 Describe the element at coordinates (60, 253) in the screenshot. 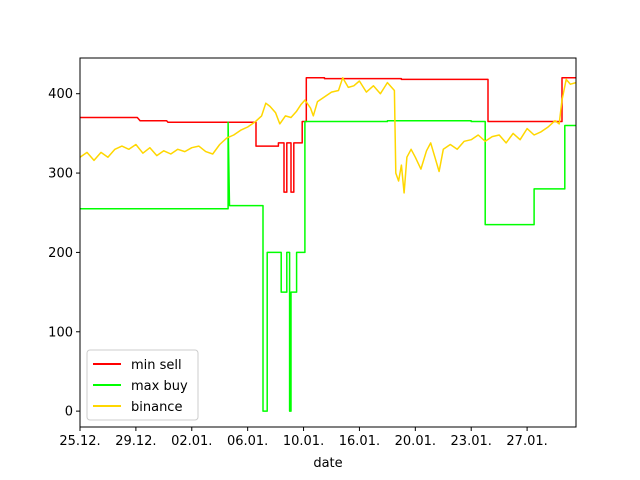

I see `y-tick-label: 200` at that location.